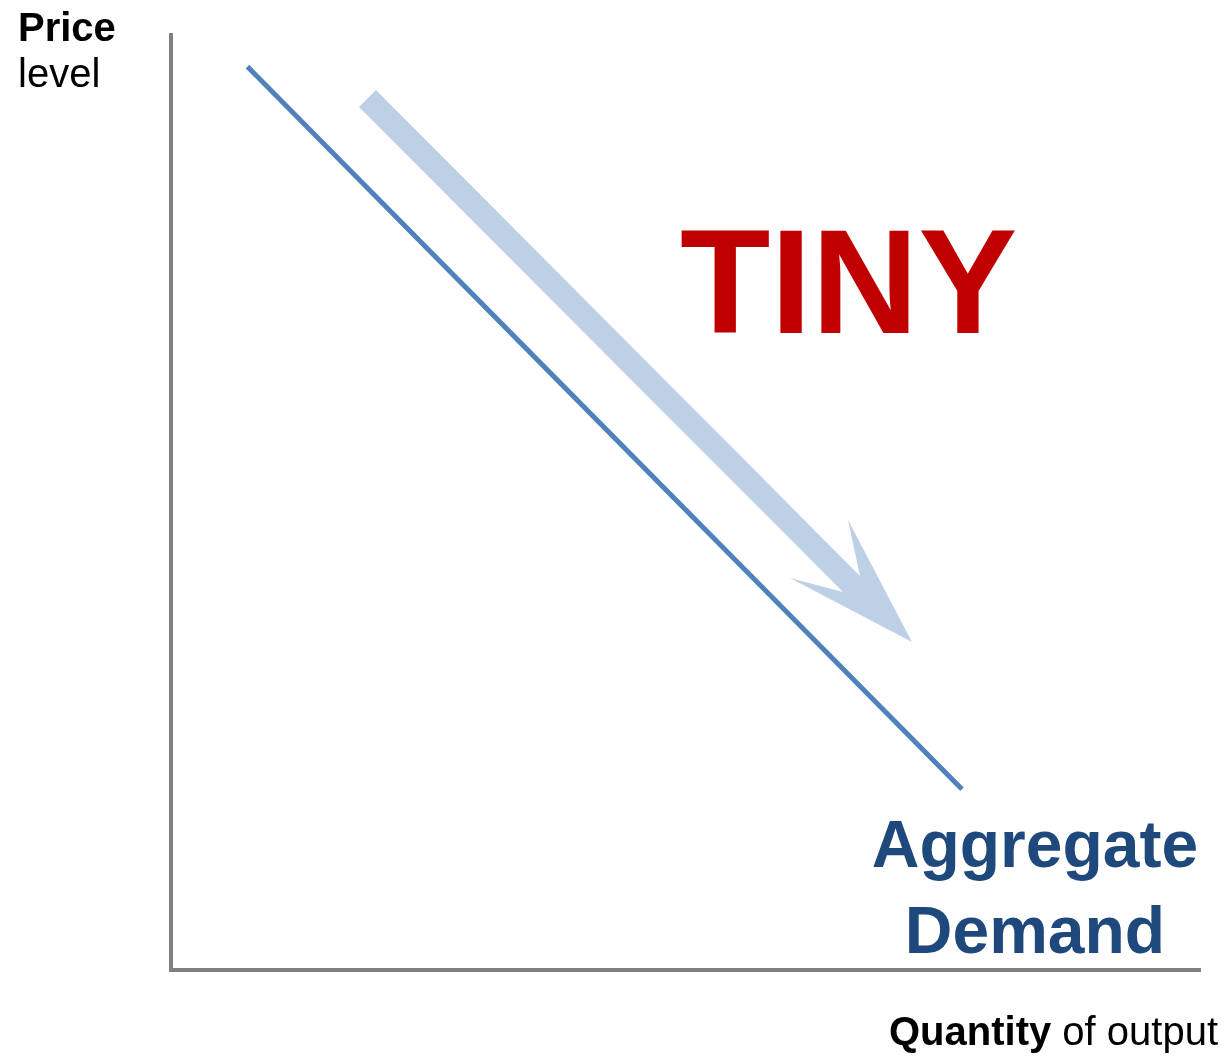 Image resolution: width=1226 pixels, height=1057 pixels. I want to click on series-label: Aggregate Demand, so click(1035, 887).